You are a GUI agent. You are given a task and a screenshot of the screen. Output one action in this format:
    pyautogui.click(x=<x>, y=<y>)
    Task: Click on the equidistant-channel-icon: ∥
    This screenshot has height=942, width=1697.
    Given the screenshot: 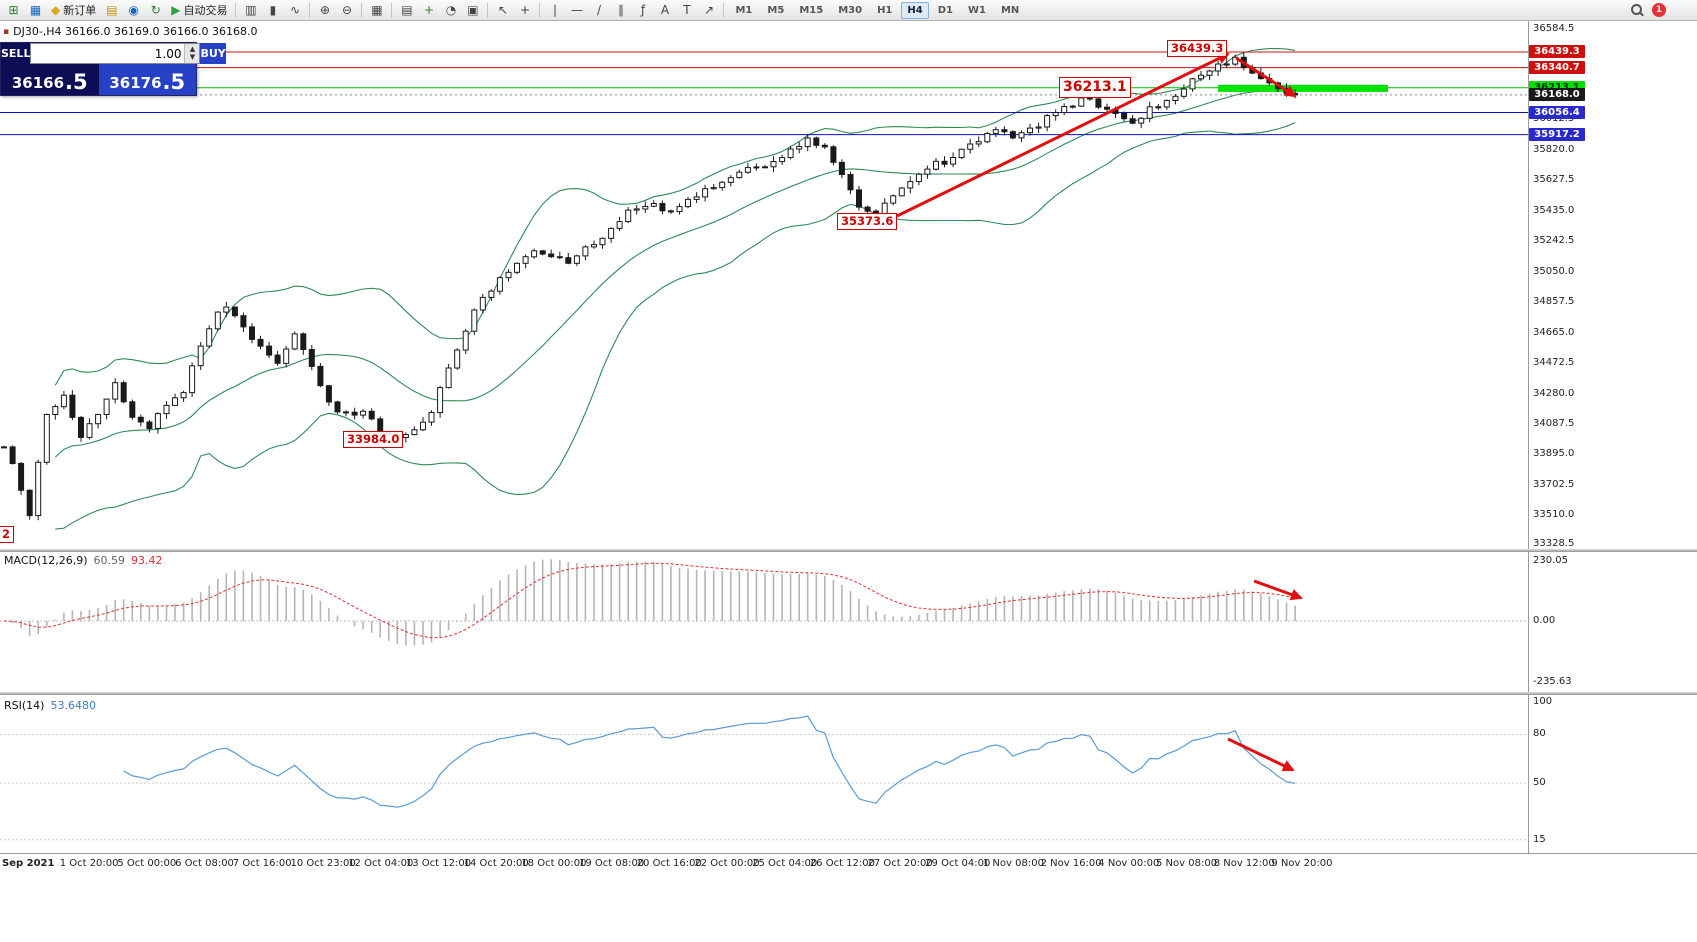 What is the action you would take?
    pyautogui.click(x=620, y=10)
    